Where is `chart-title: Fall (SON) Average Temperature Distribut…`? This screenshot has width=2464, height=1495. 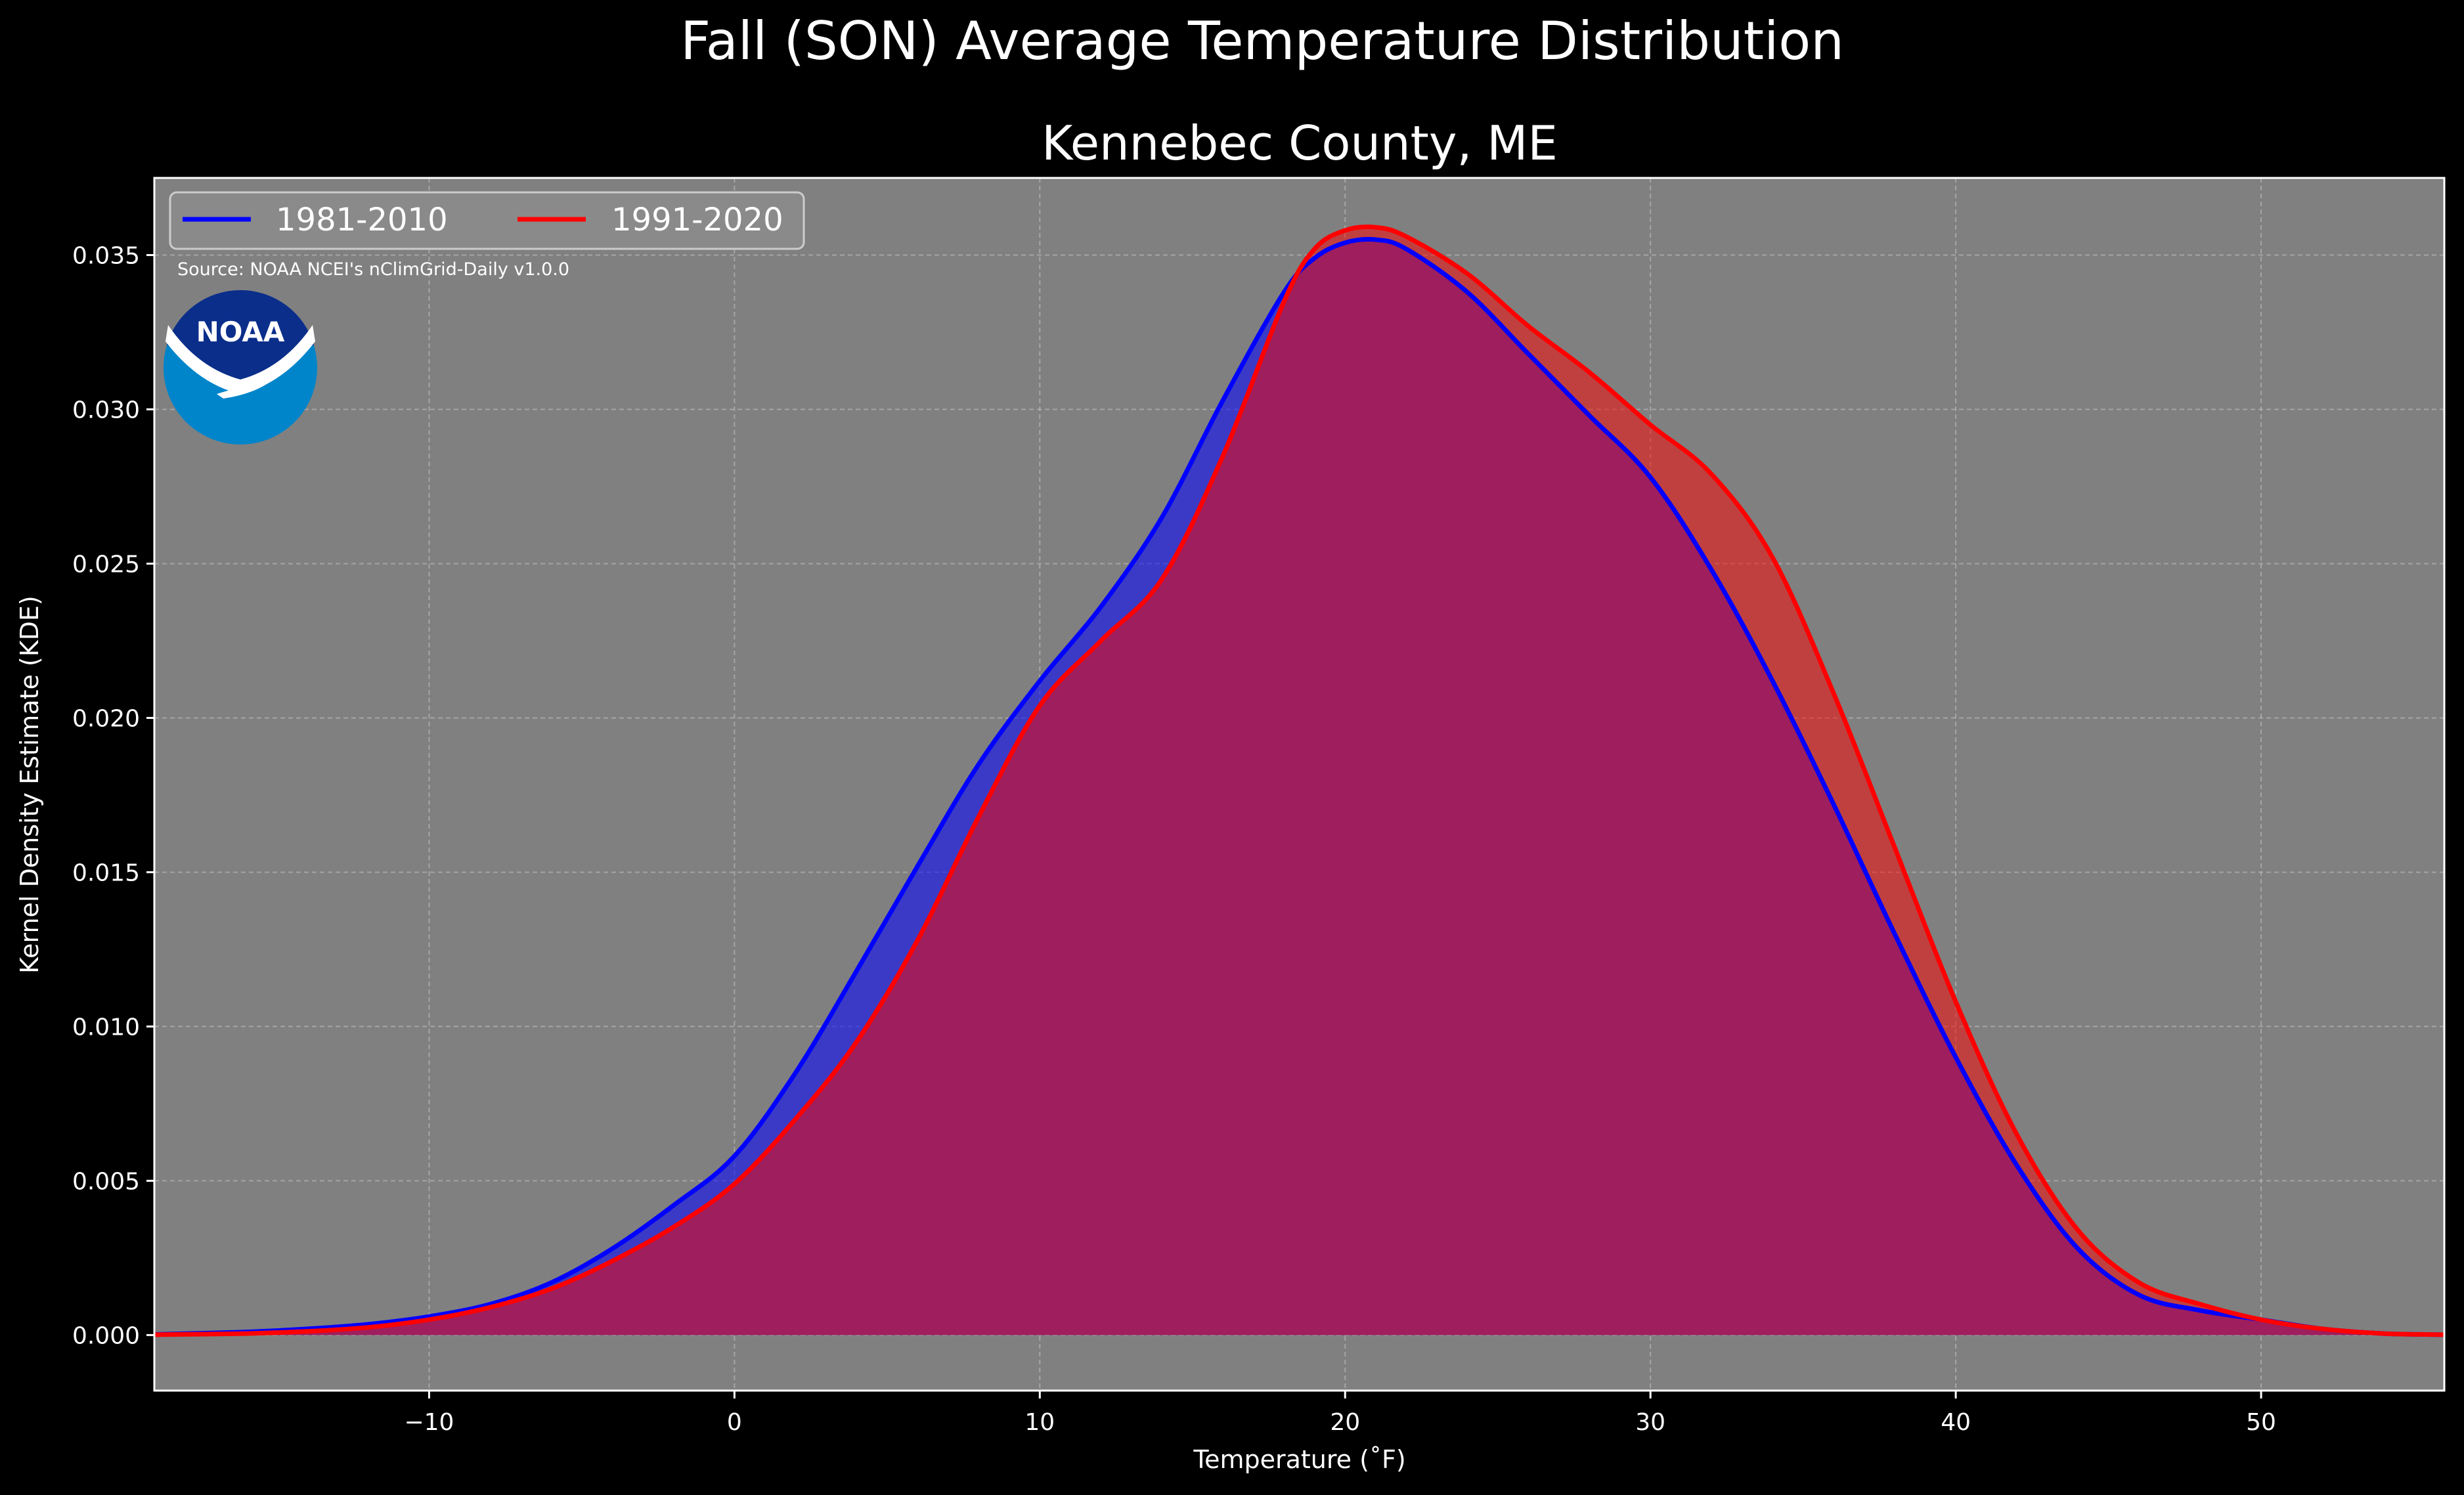 chart-title: Fall (SON) Average Temperature Distribut… is located at coordinates (1262, 41).